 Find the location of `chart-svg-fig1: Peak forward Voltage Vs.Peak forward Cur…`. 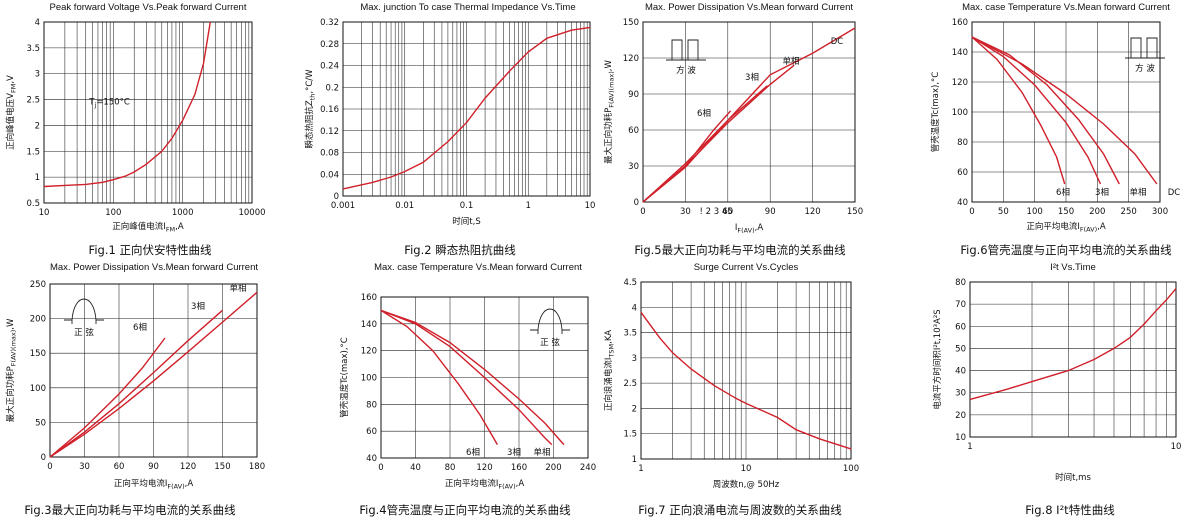

chart-svg-fig1: Peak forward Voltage Vs.Peak forward Cur… is located at coordinates (135, 129).